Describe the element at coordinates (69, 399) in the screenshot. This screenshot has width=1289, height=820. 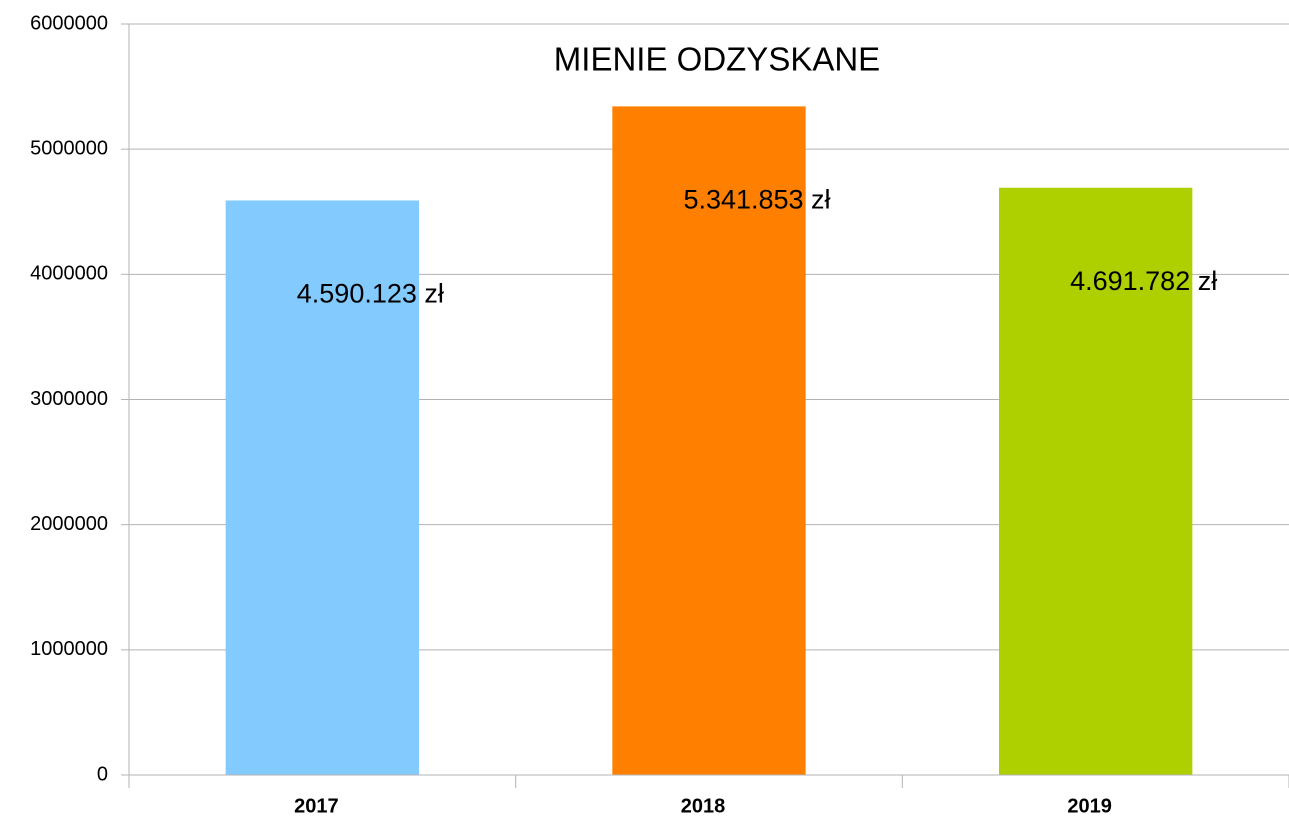
I see `y-tick-label: 3000000` at that location.